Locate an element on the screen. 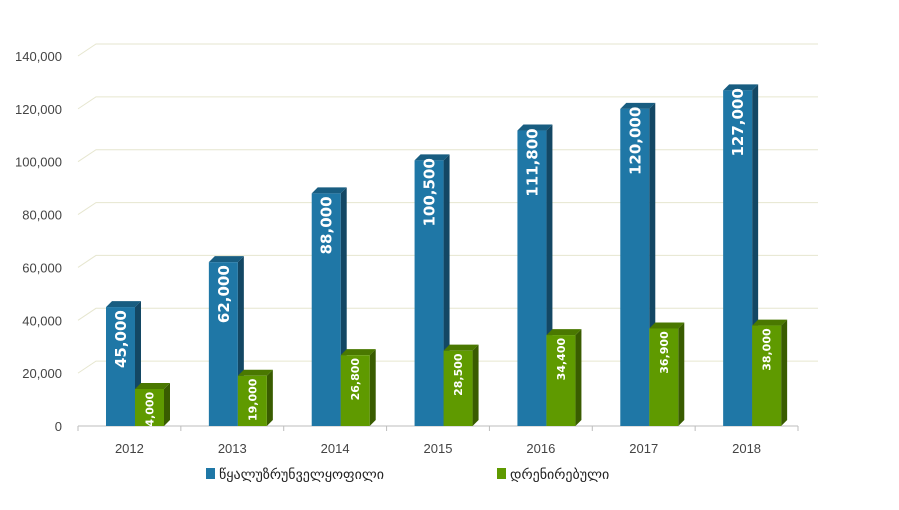 This screenshot has width=899, height=510. x-tick-label: 2016 is located at coordinates (540, 448).